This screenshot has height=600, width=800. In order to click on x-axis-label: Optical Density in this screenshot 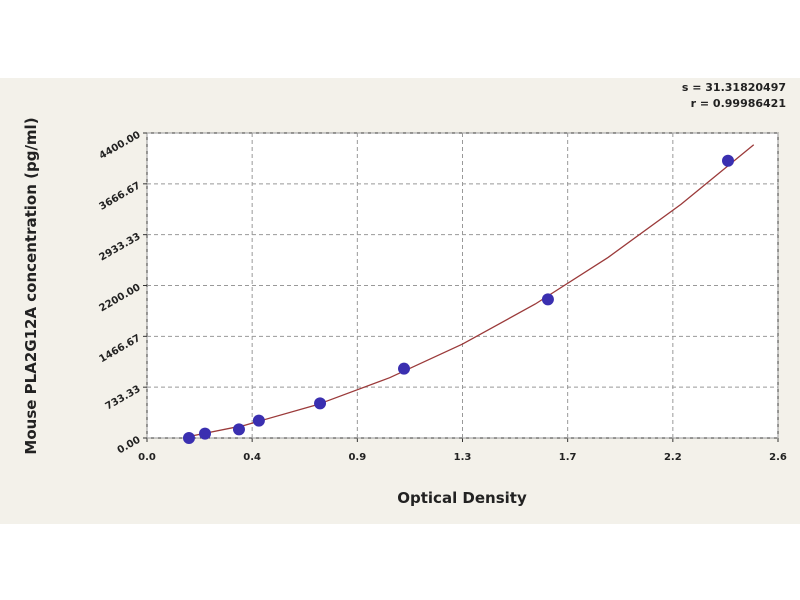, I will do `click(462, 498)`.